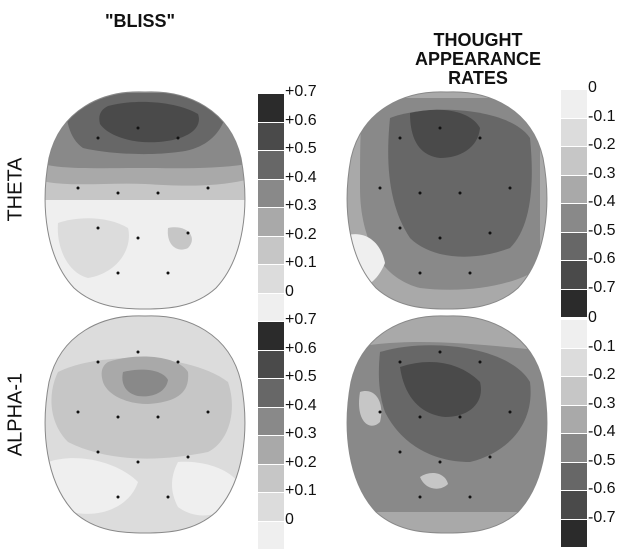 This screenshot has height=549, width=631. I want to click on color-scale-thought-alpha-1: 0 -0.1 -0.2 -0.3 -0.4 -0.5 -0.6 -0.7, so click(596, 424).